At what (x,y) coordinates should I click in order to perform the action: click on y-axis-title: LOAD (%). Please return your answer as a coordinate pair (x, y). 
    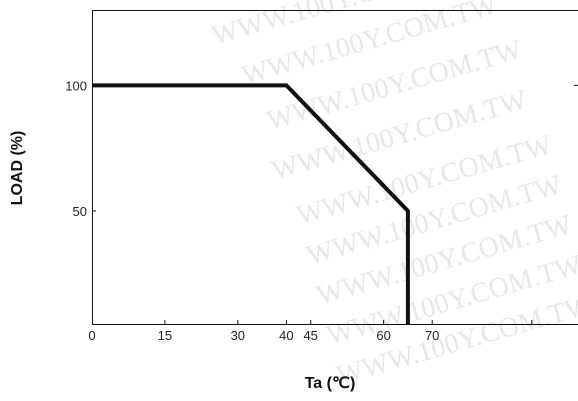
    Looking at the image, I should click on (17, 168).